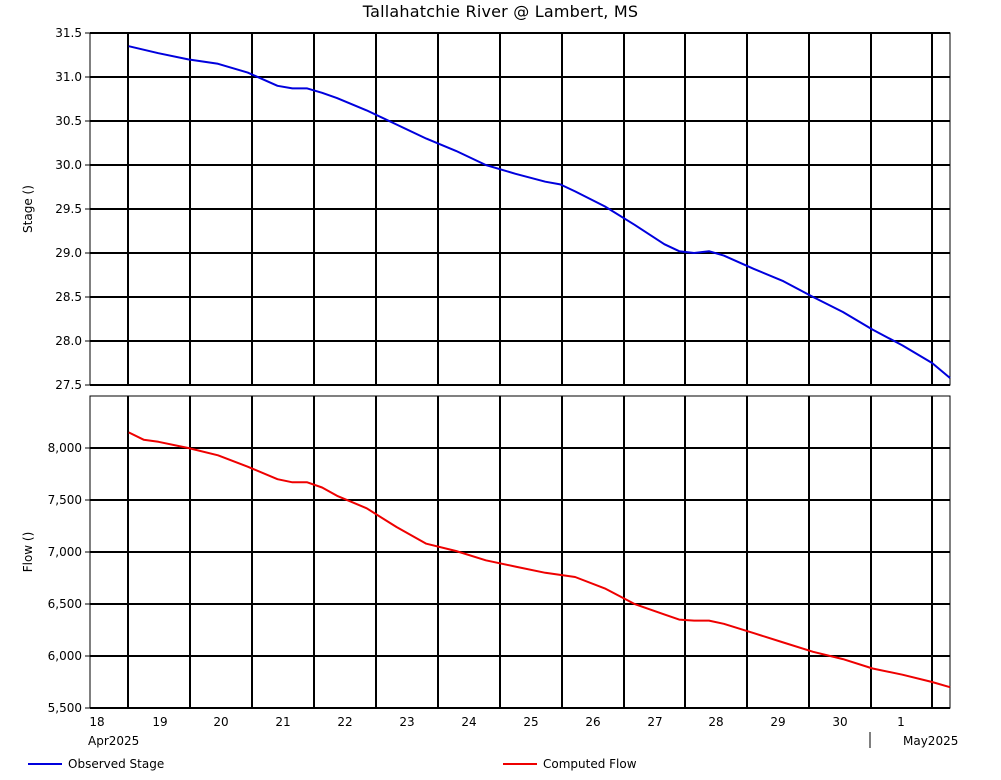 This screenshot has height=780, width=1001. Describe the element at coordinates (96, 722) in the screenshot. I see `x-tick-label-0: 18` at that location.